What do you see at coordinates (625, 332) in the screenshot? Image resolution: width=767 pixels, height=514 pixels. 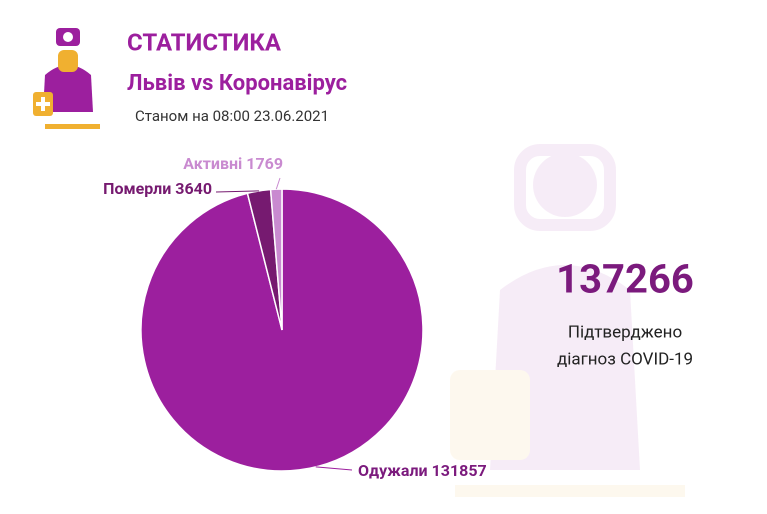 I see `total-label: Підтверджено` at bounding box center [625, 332].